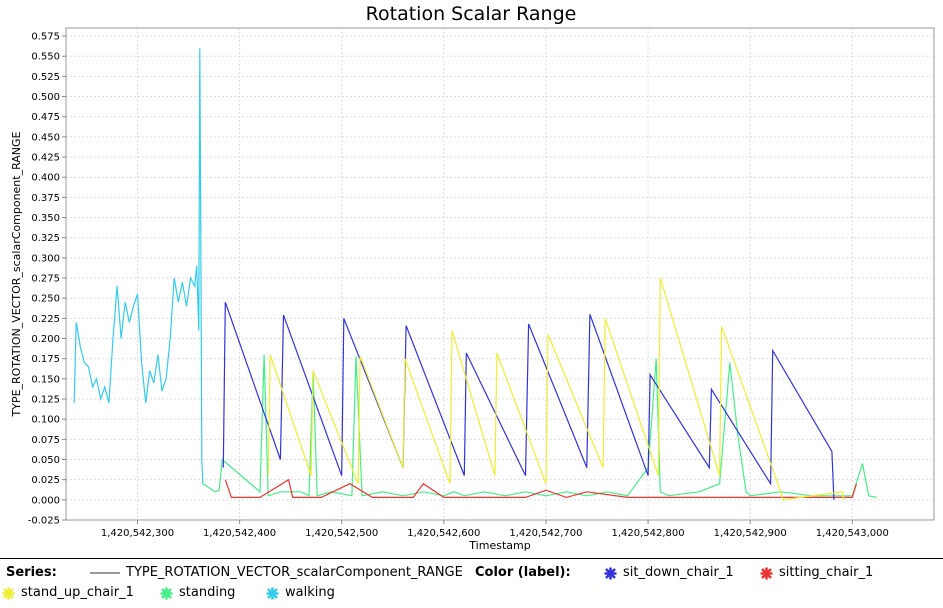 This screenshot has height=608, width=943. What do you see at coordinates (852, 533) in the screenshot?
I see `x-tick-label: 1,420,543,000` at bounding box center [852, 533].